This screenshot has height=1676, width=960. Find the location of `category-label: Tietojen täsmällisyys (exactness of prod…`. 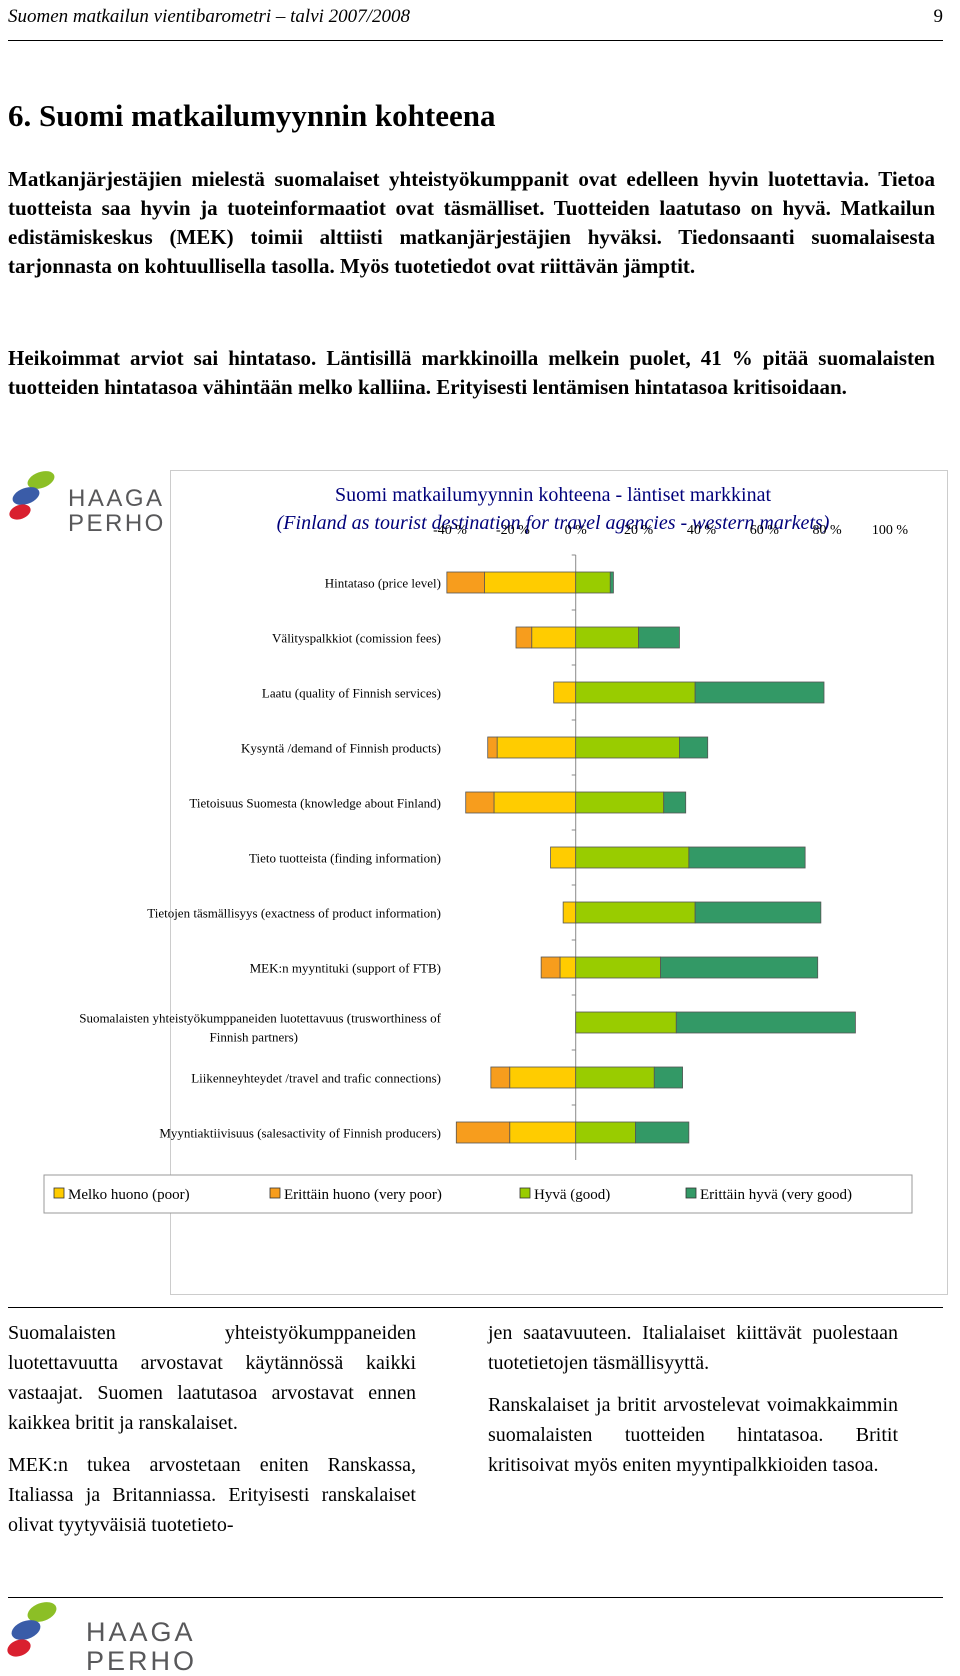

category-label: Tietojen täsmällisyys (exactness of prod… is located at coordinates (294, 913).